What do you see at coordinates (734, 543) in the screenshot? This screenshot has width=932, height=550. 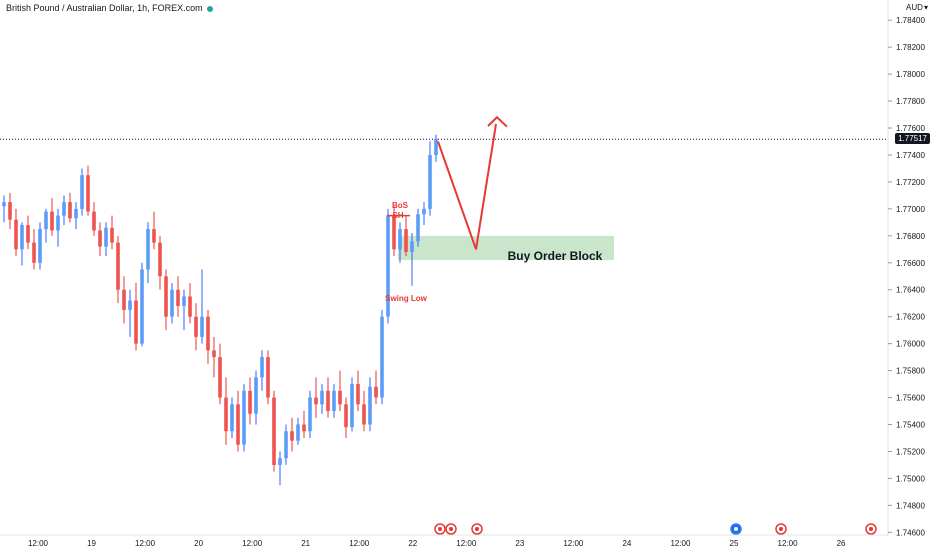 I see `time-tick-label: 25` at bounding box center [734, 543].